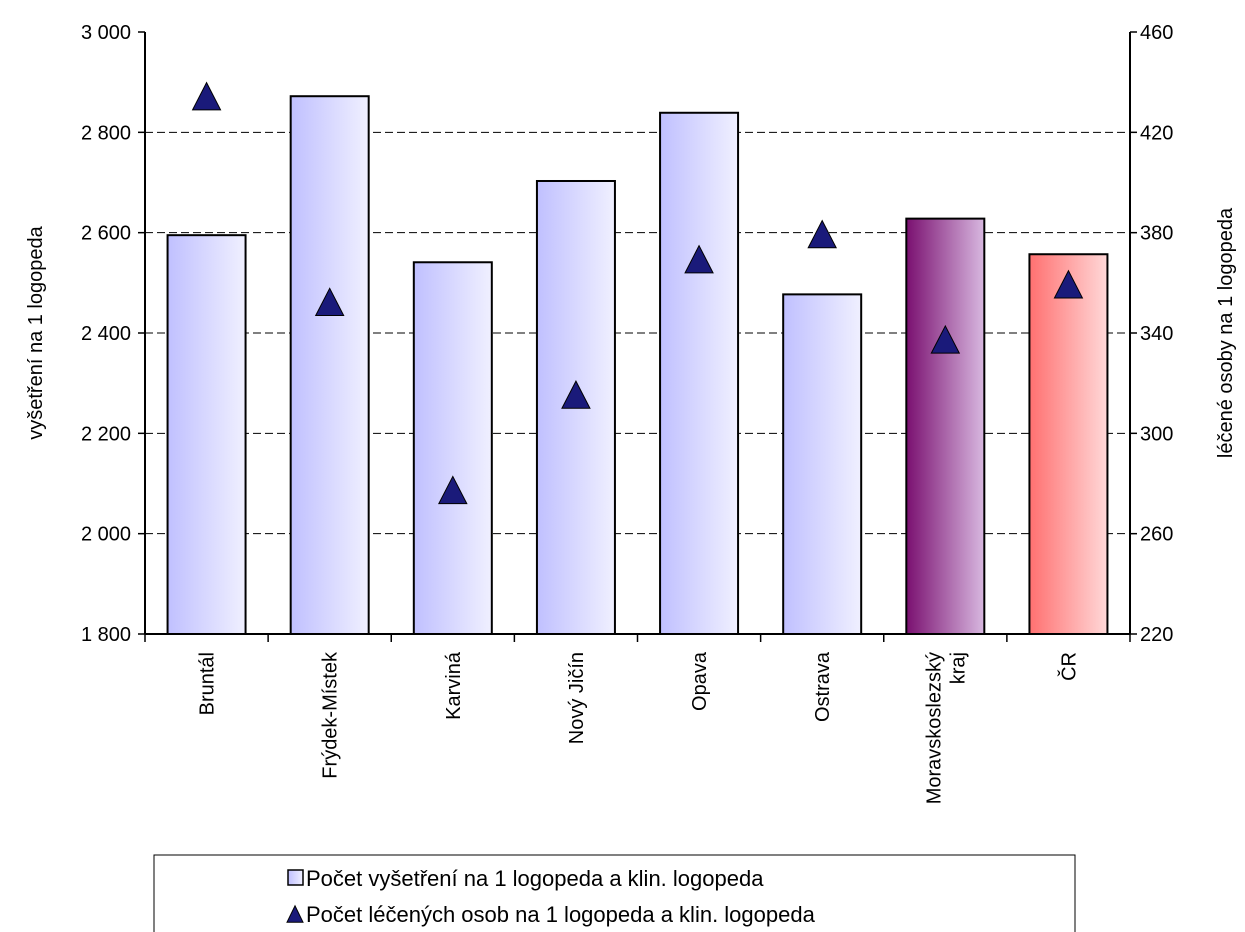 The image size is (1245, 932). Describe the element at coordinates (295, 913) in the screenshot. I see `legend-triangle-marker` at that location.